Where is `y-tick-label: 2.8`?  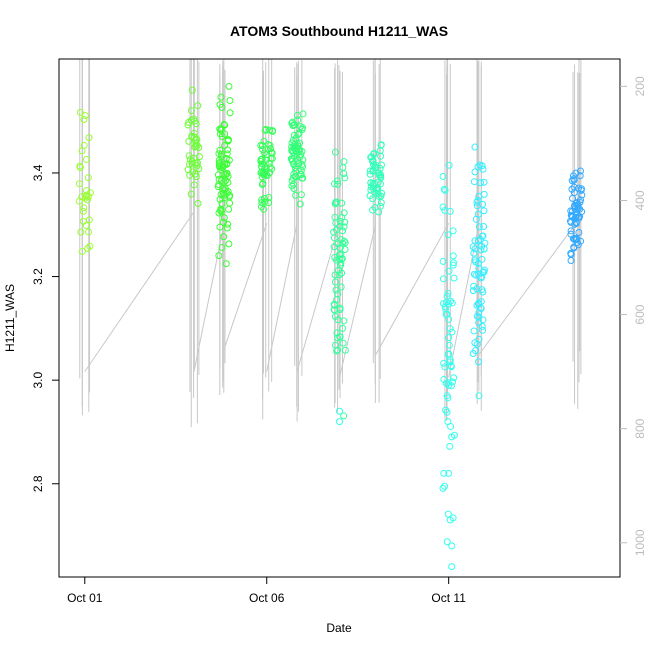
y-tick-label: 2.8 is located at coordinates (38, 483).